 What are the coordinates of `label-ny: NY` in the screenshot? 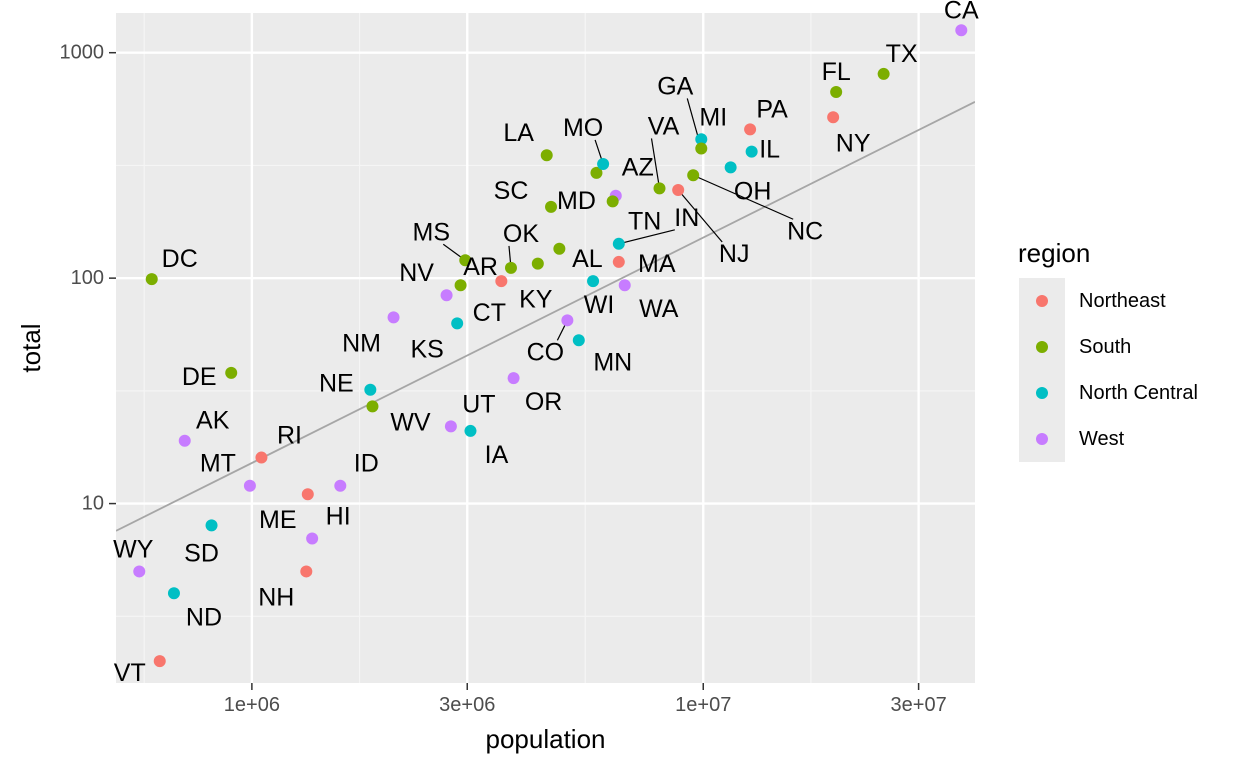 It's located at (853, 143).